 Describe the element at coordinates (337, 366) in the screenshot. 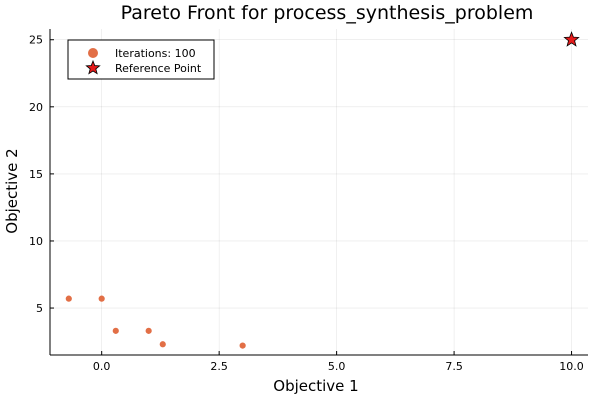

I see `x-tick-label: 5.0` at that location.